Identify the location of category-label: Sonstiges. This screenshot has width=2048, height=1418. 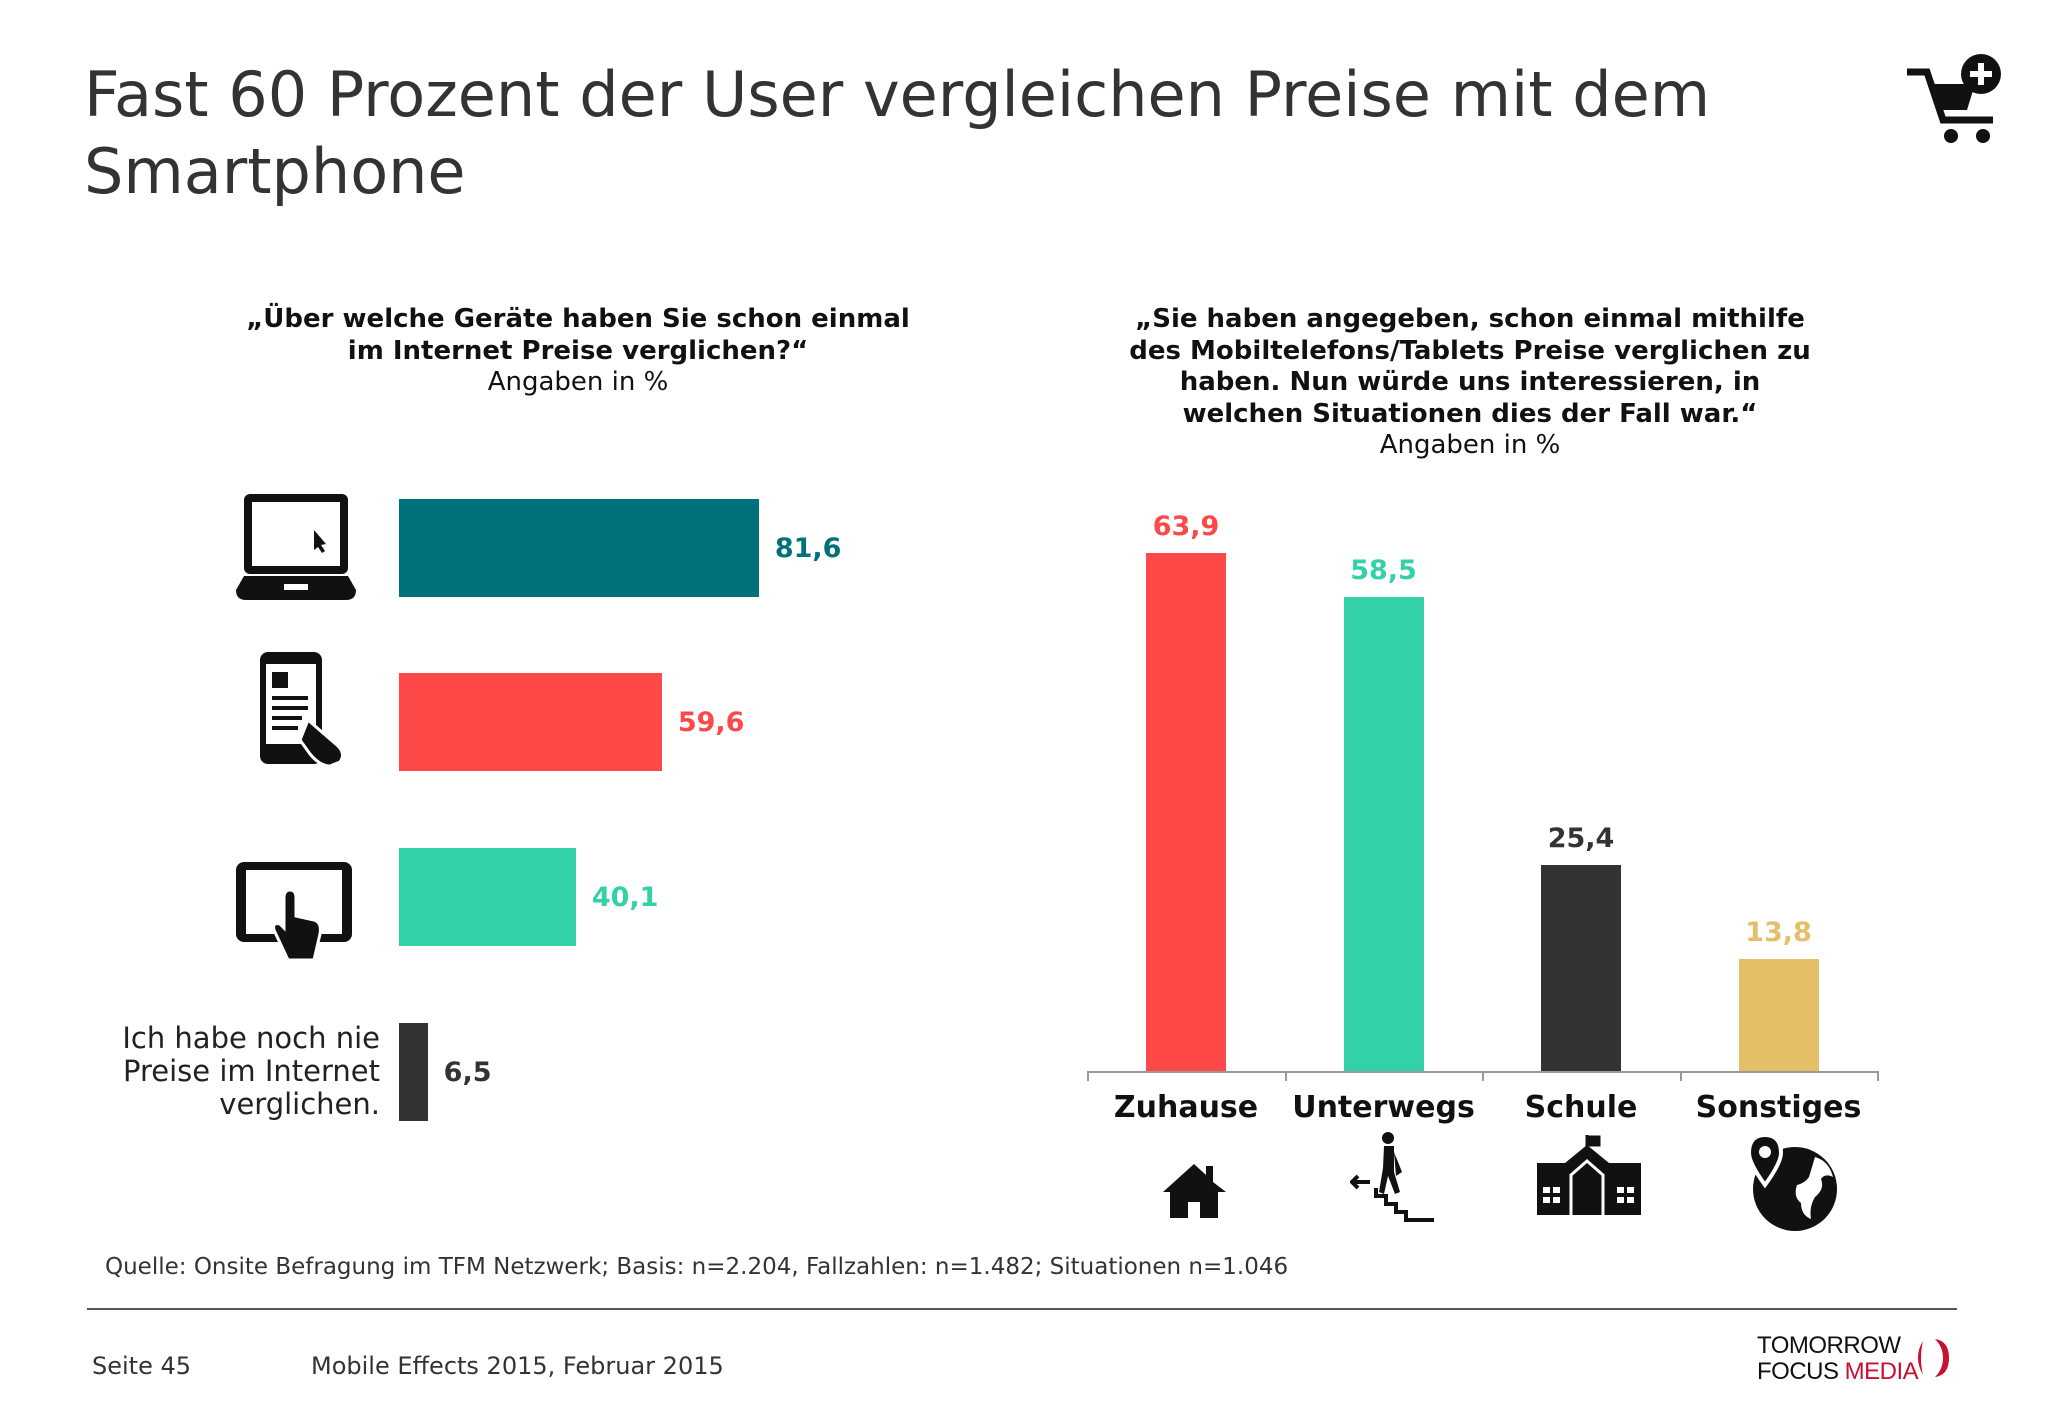
(1778, 1107).